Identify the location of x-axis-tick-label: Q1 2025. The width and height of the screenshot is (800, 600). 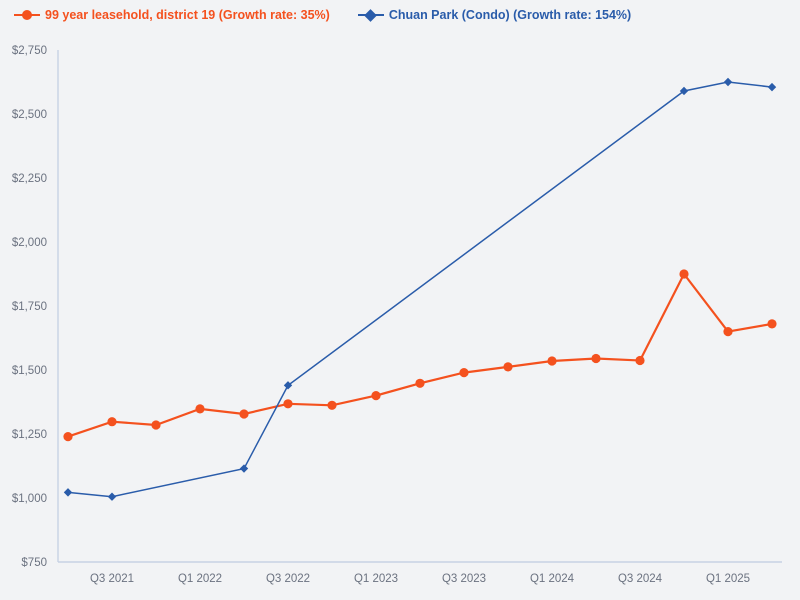
(728, 579).